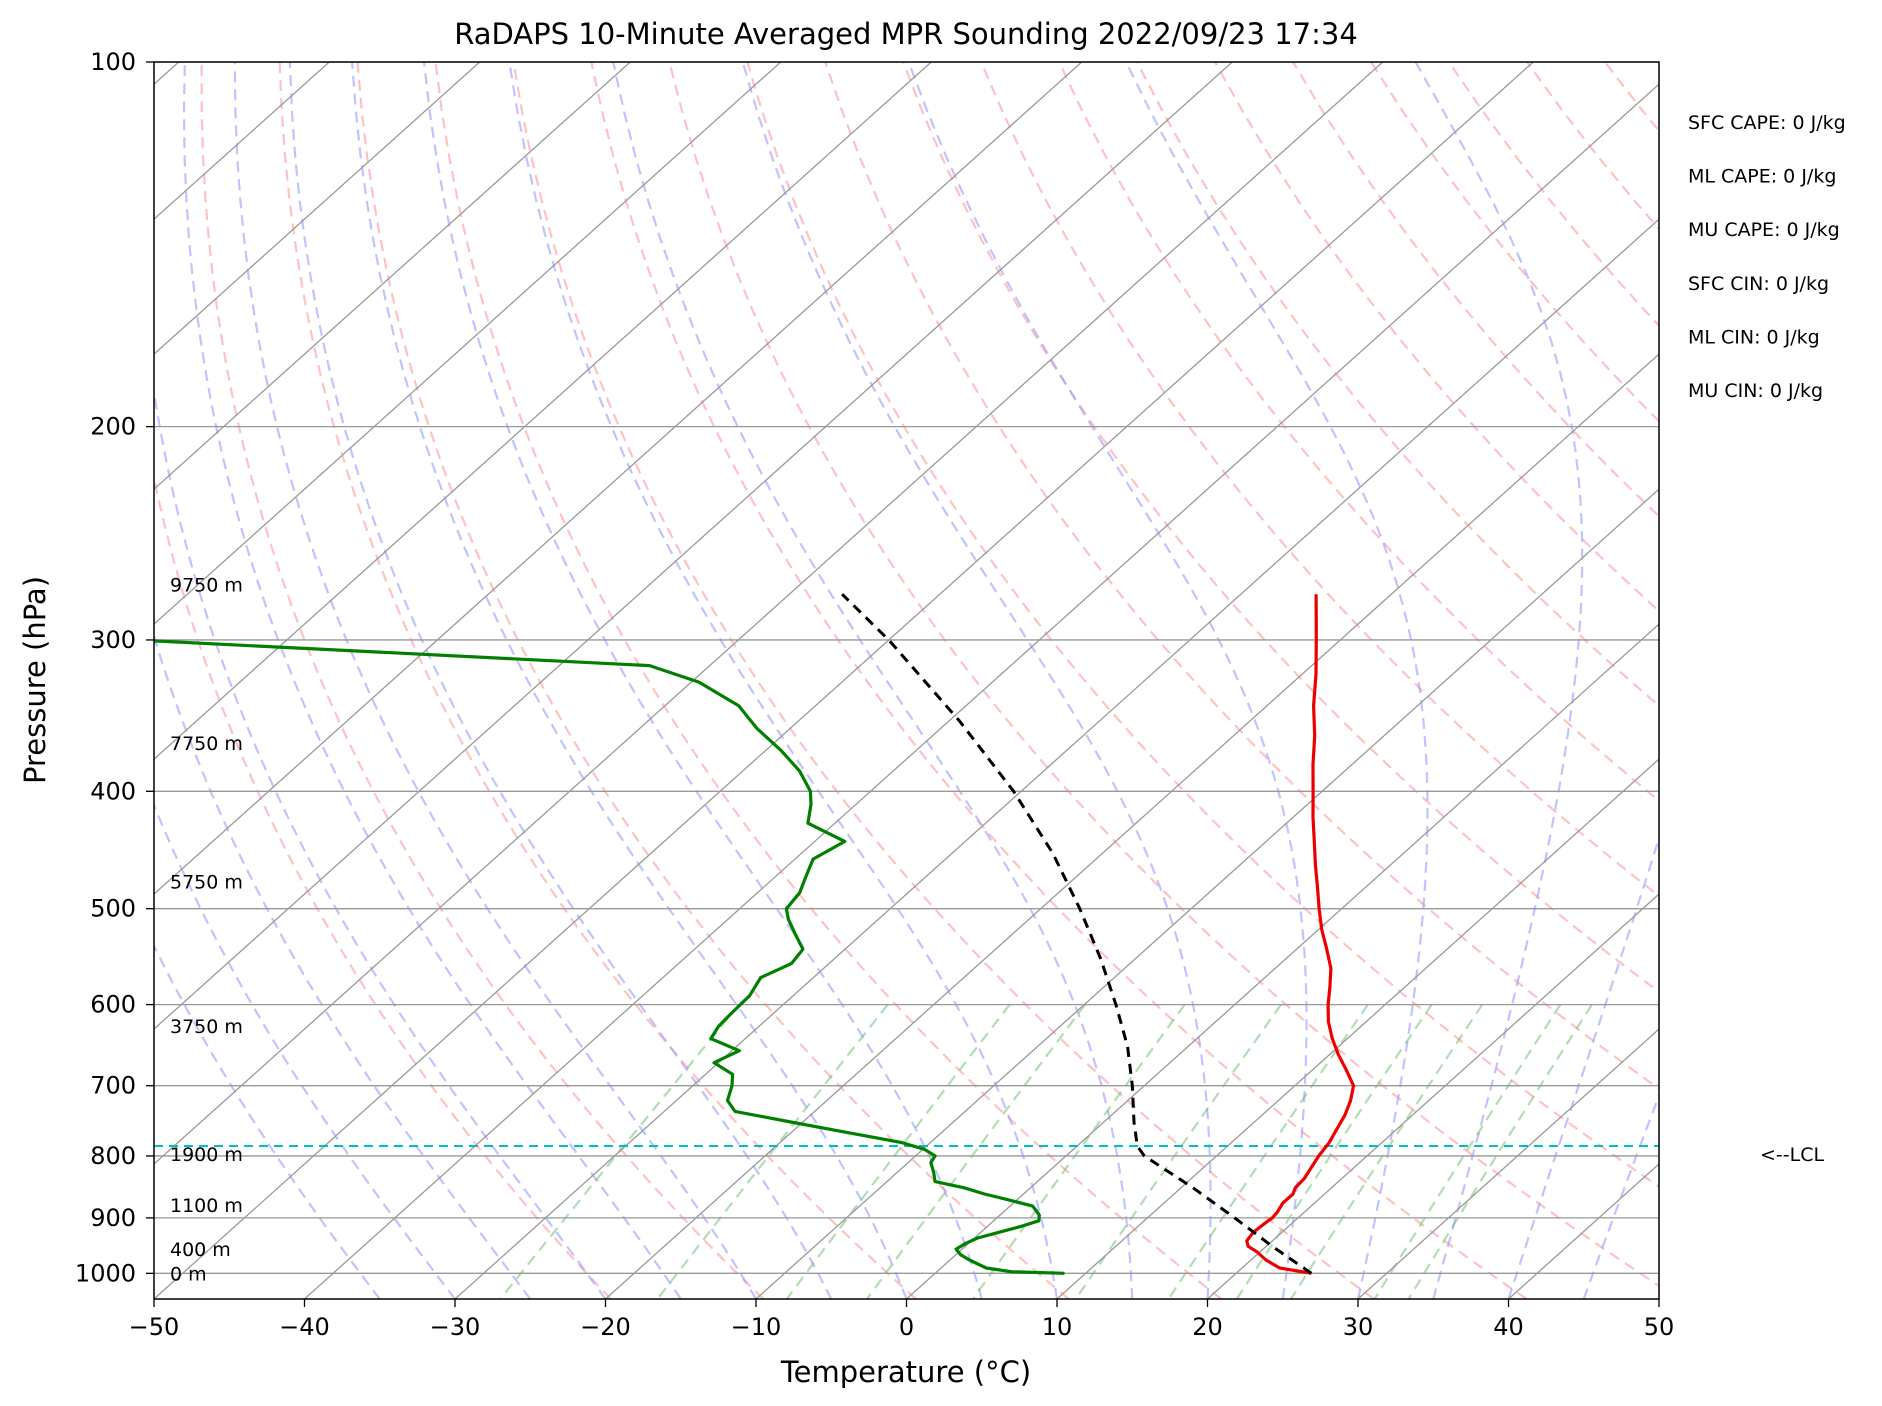  I want to click on x-tick-label: 0, so click(906, 1327).